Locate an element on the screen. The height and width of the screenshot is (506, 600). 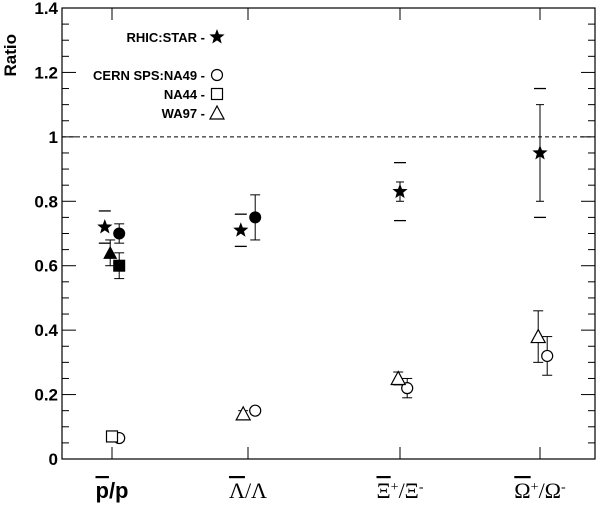
category-label-xi: Ξ+/Ξ- is located at coordinates (400, 490).